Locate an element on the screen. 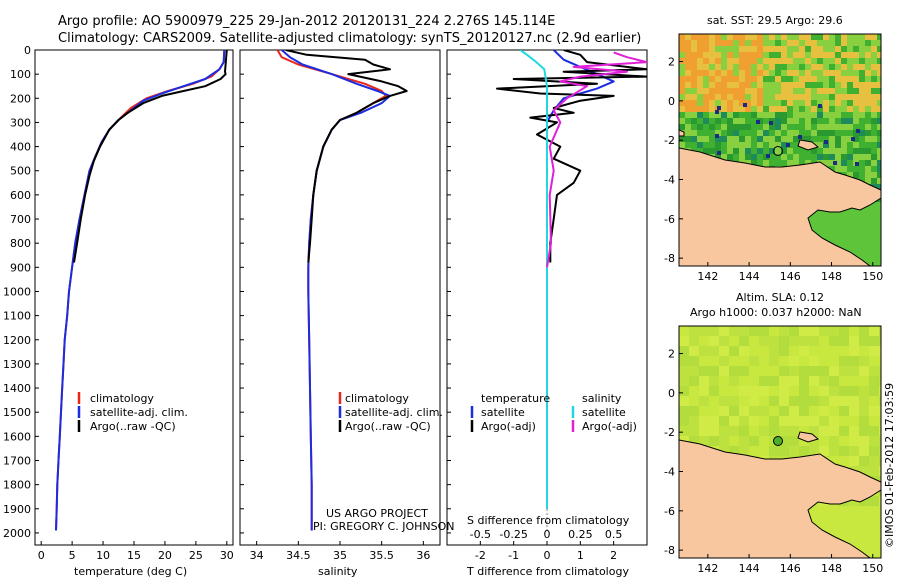 Image resolution: width=900 pixels, height=580 pixels. sst-map-island is located at coordinates (682, 133).